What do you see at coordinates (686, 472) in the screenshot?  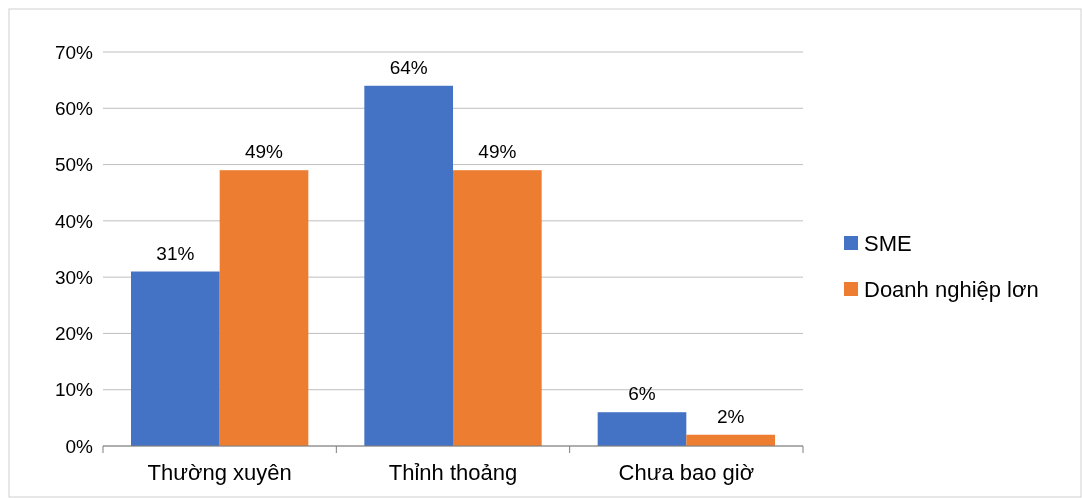 I see `x-tick-label: Chưa bao giờ` at bounding box center [686, 472].